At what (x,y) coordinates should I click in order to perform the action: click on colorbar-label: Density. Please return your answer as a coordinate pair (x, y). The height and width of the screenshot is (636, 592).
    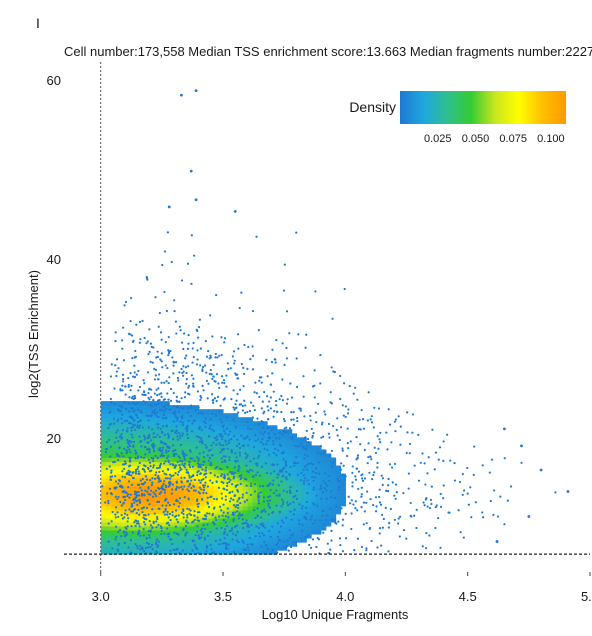
    Looking at the image, I should click on (372, 107).